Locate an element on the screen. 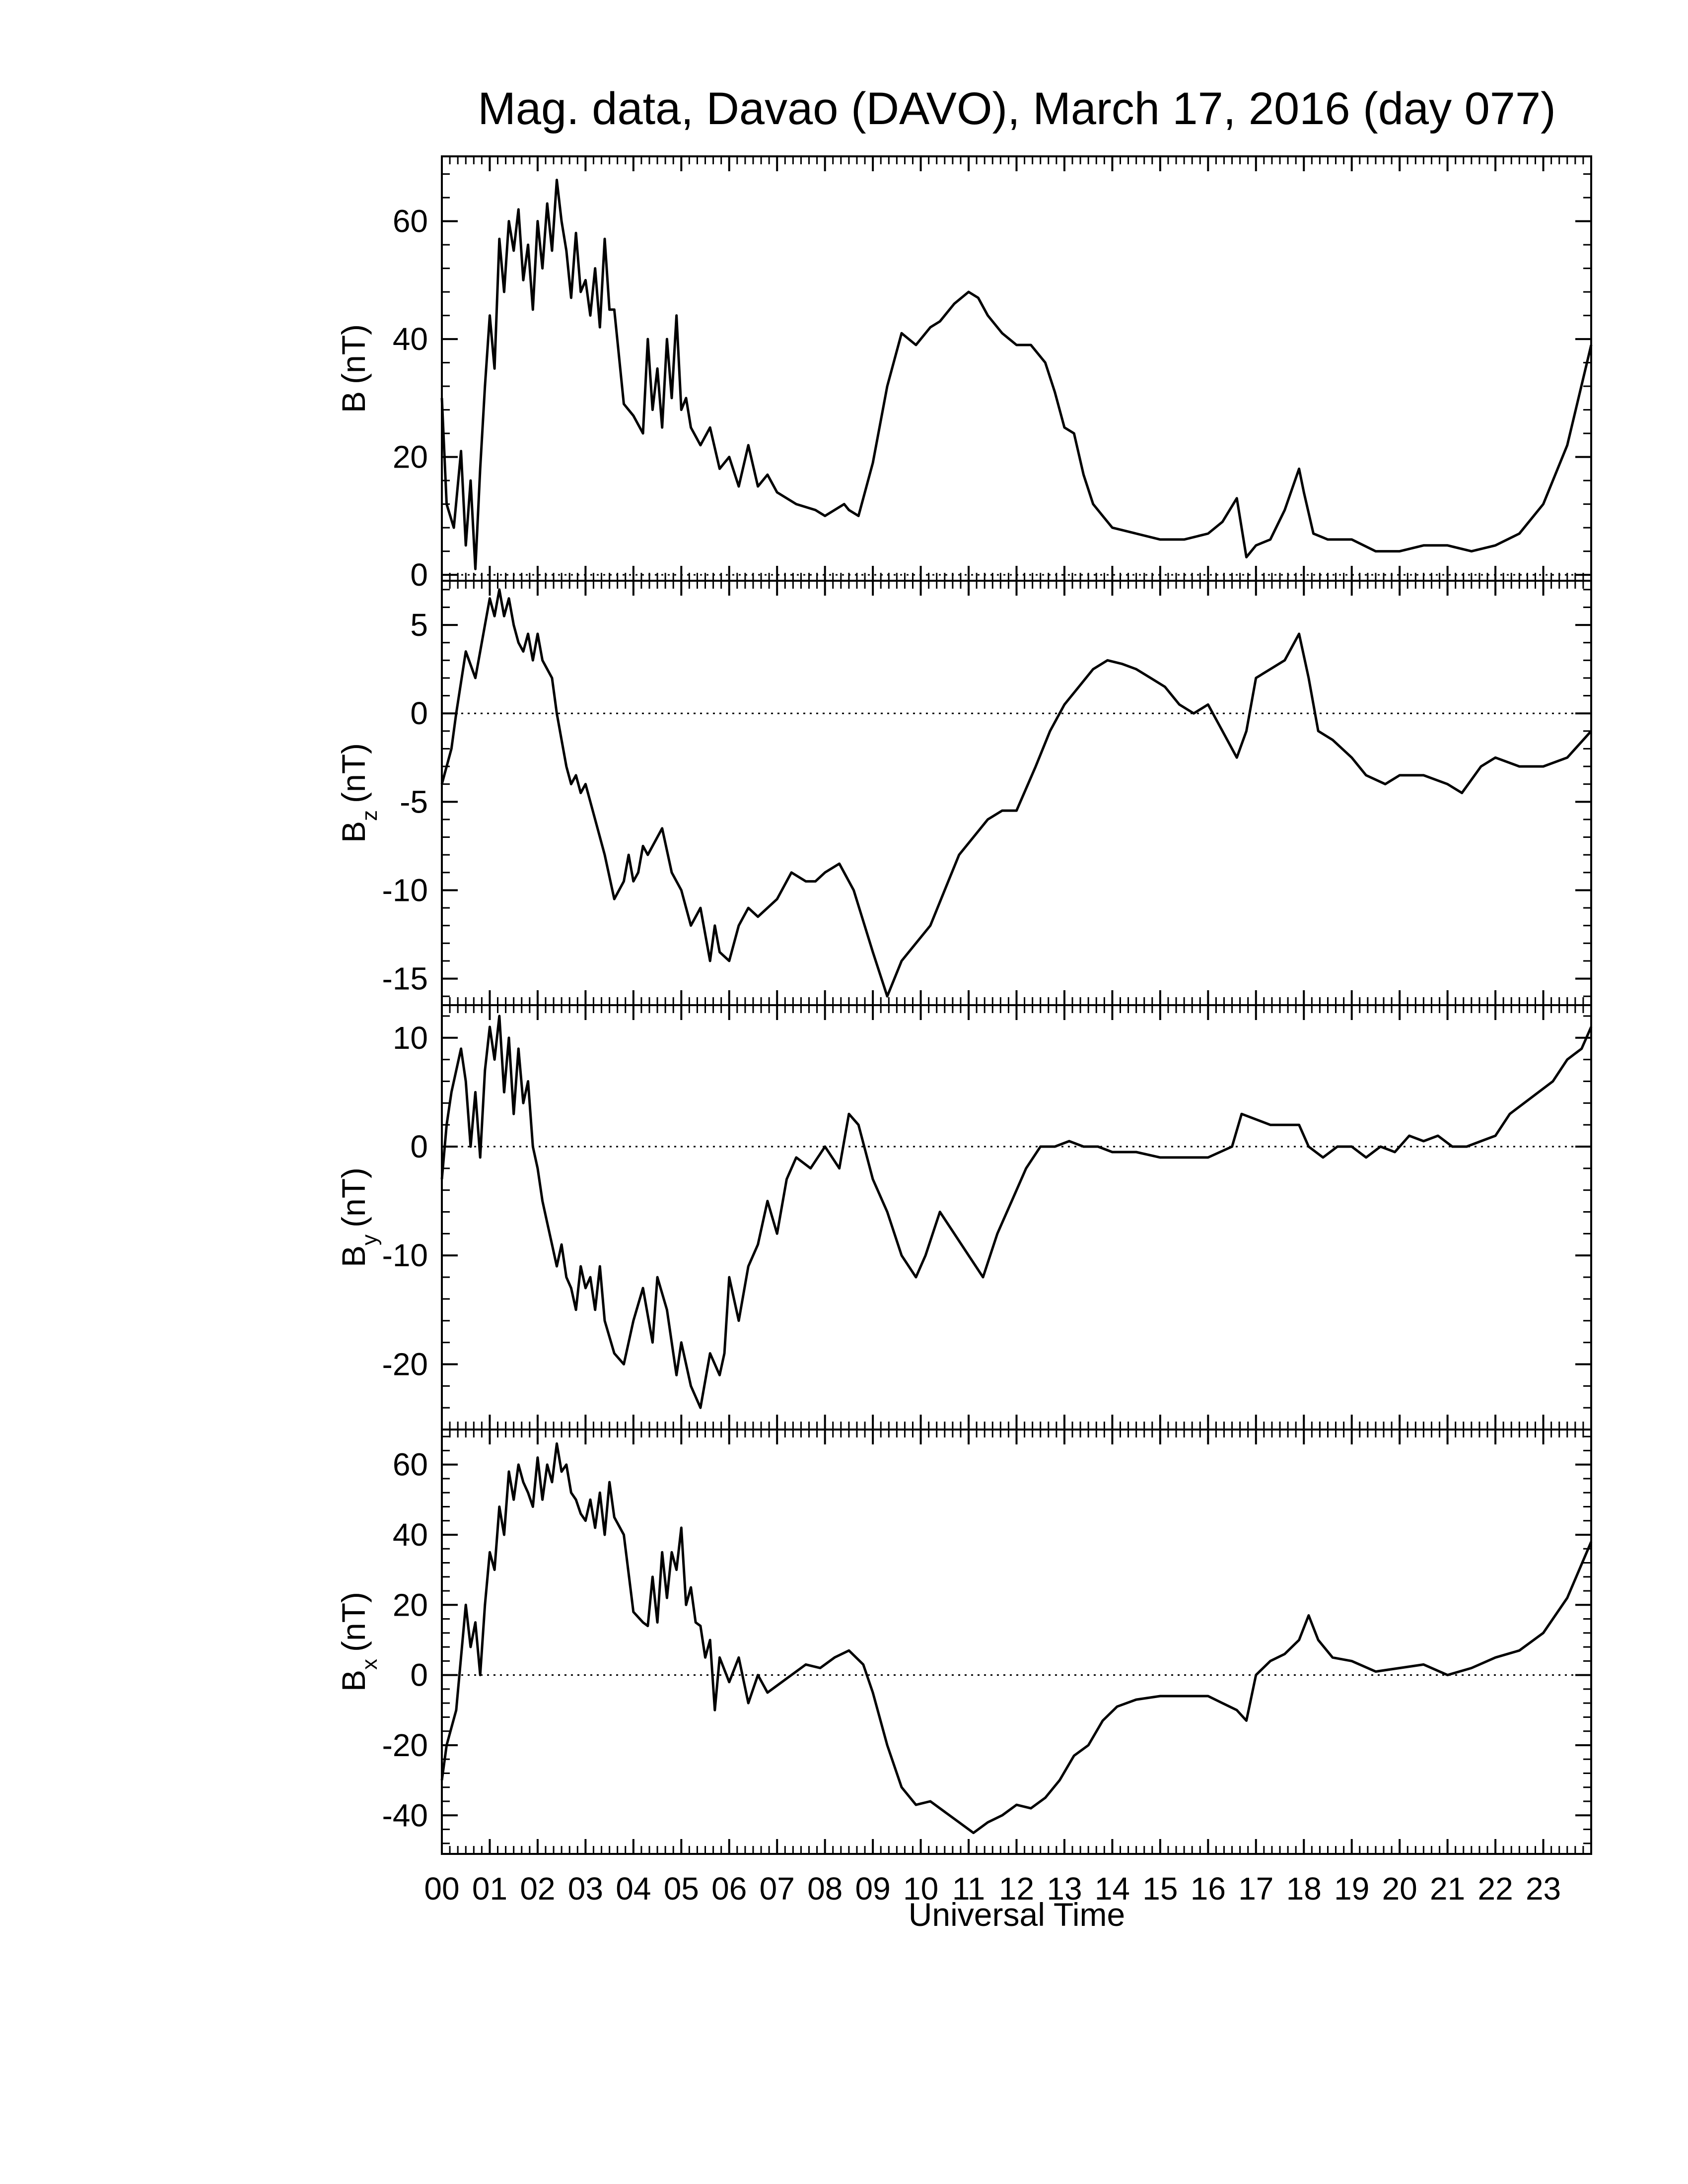  x-tick-label: 09 is located at coordinates (873, 1889).